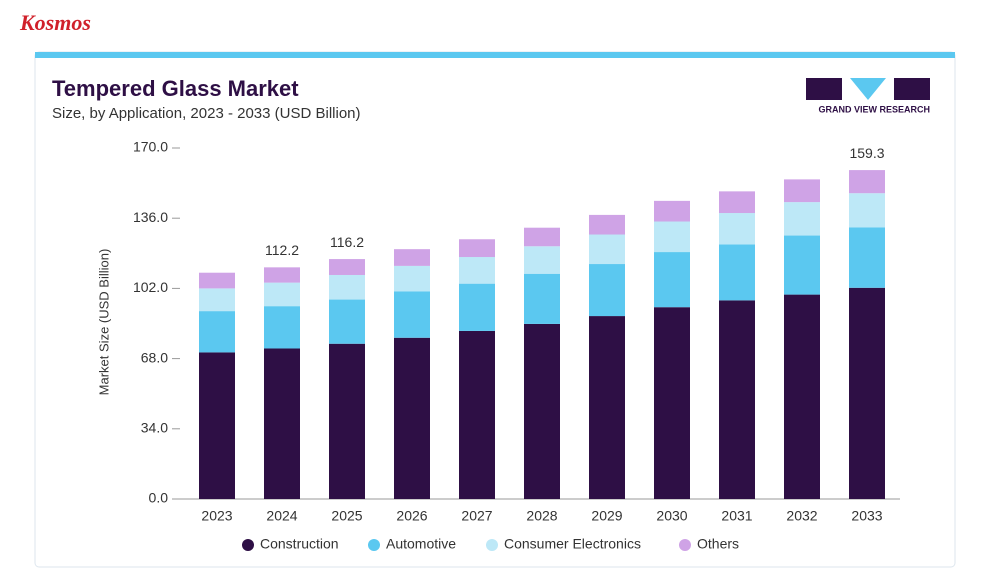 The width and height of the screenshot is (1000, 584). I want to click on x-tick-label: 2026, so click(411, 516).